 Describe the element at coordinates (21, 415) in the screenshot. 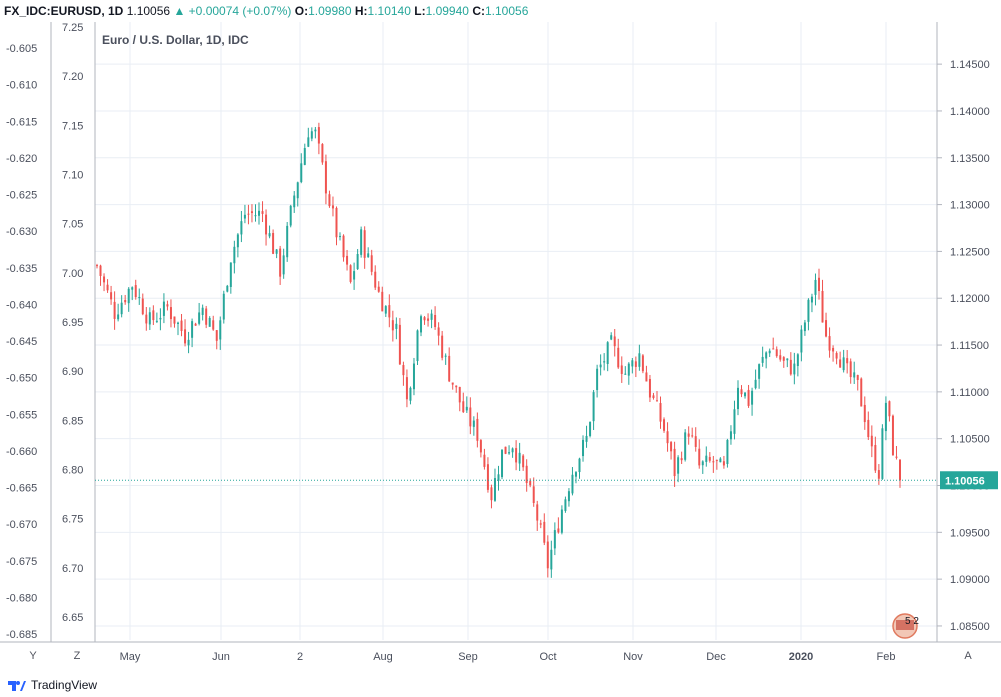

I see `outer-left-axis-tick: -0.655` at that location.